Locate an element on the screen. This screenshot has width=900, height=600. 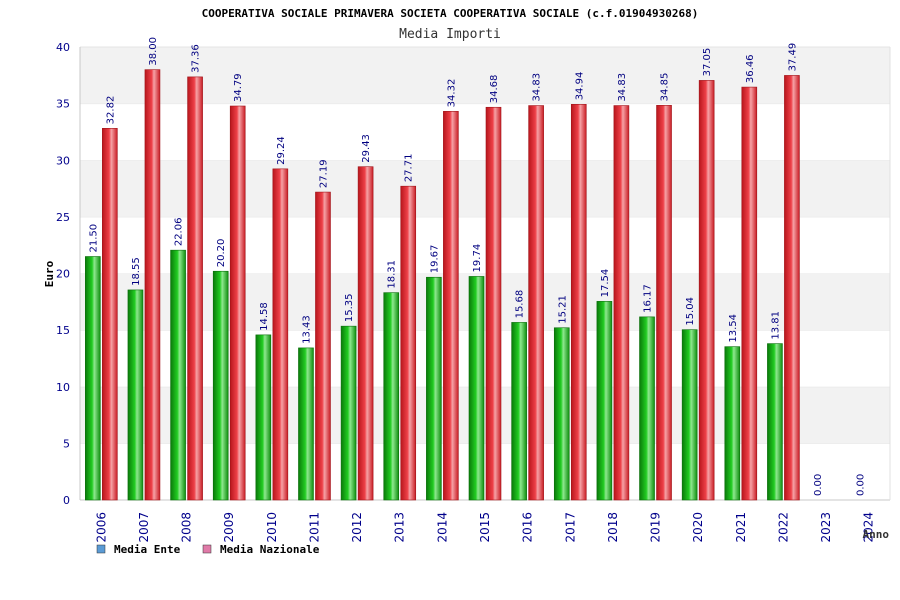
x-tick-label: 2022 is located at coordinates (783, 527).